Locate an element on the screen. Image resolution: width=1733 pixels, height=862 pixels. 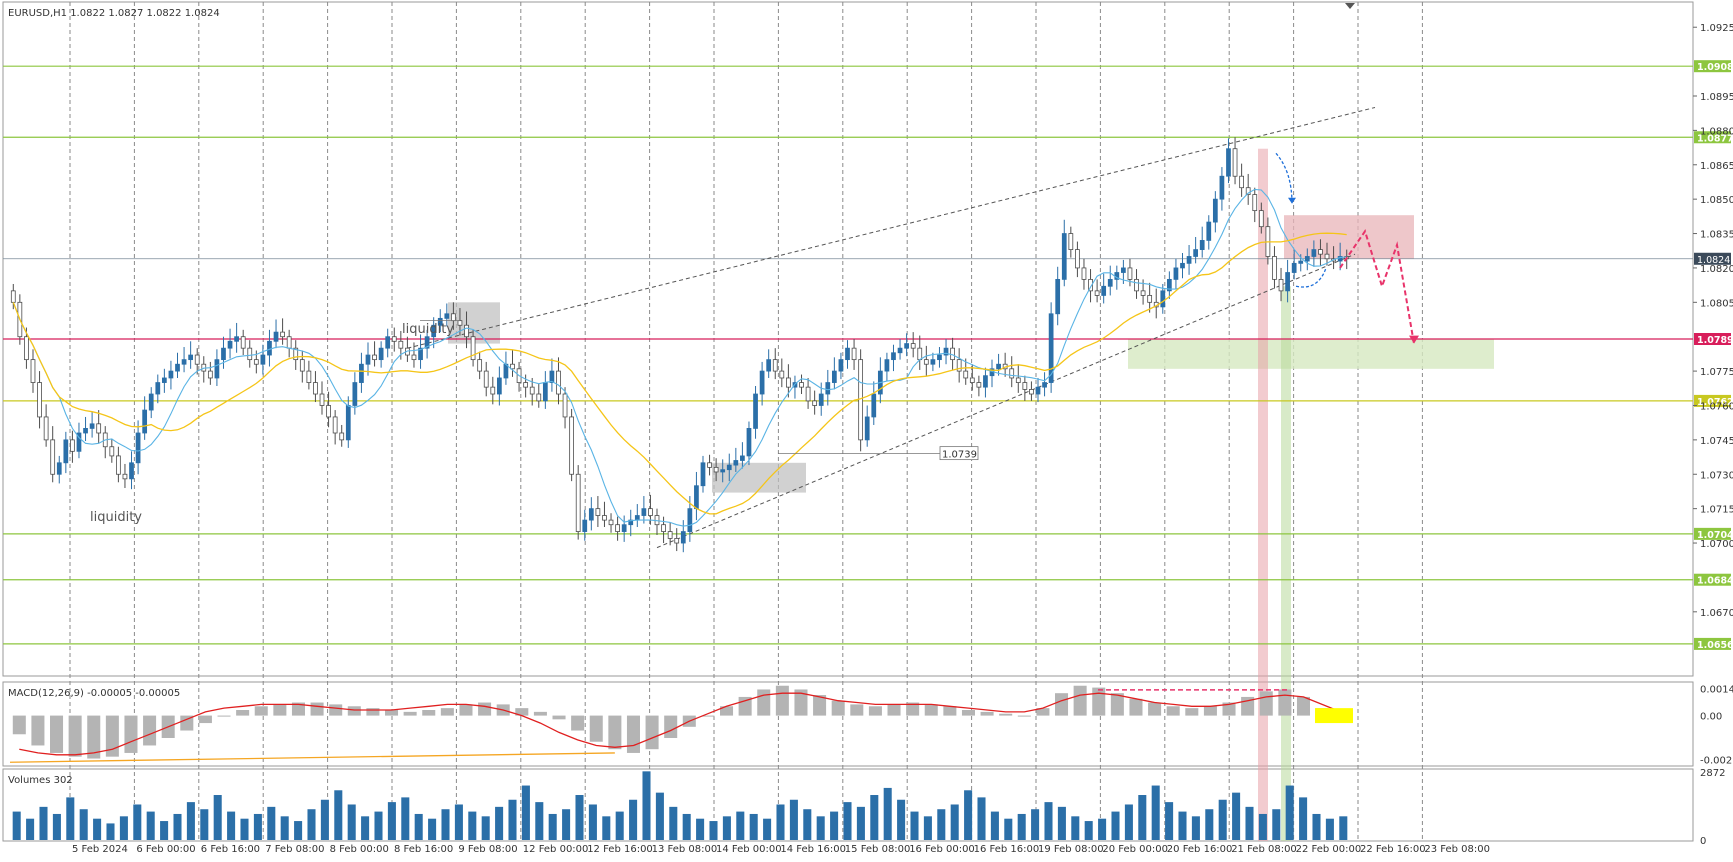
macd-layer is located at coordinates (681, 724).